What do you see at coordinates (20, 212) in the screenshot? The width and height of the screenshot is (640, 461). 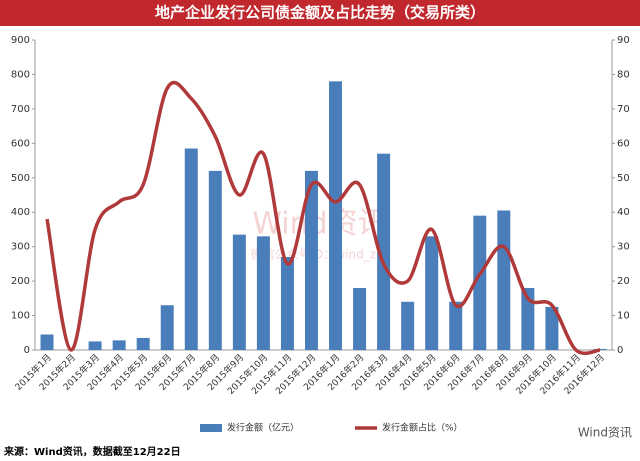 I see `y-tick-label: 400` at bounding box center [20, 212].